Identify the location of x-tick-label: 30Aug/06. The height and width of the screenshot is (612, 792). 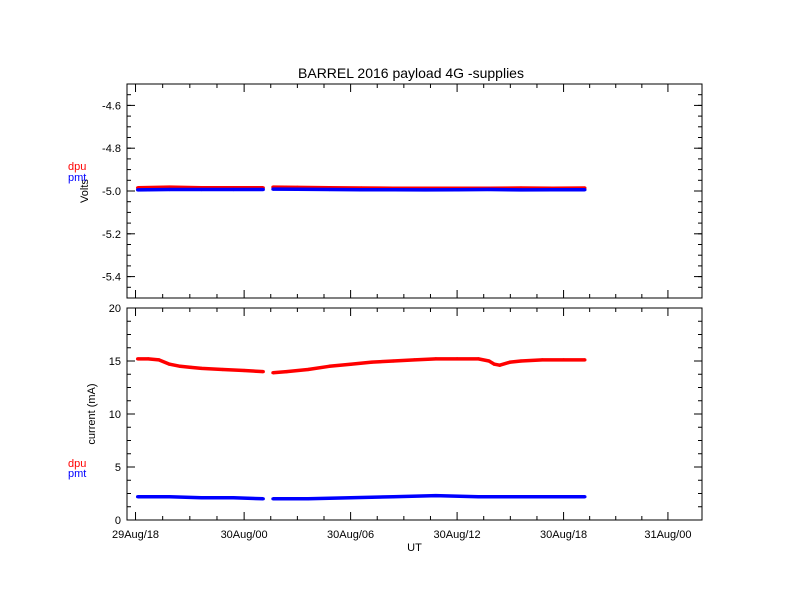
(350, 535).